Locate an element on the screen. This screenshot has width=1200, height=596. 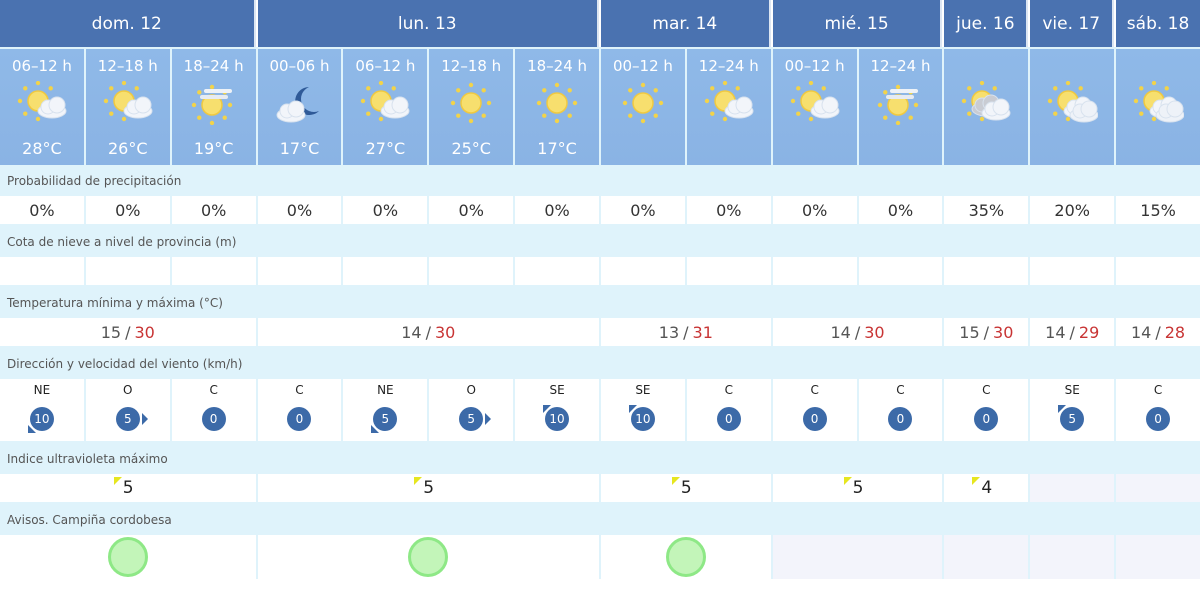
period-temperature: 25°C is located at coordinates (471, 148).